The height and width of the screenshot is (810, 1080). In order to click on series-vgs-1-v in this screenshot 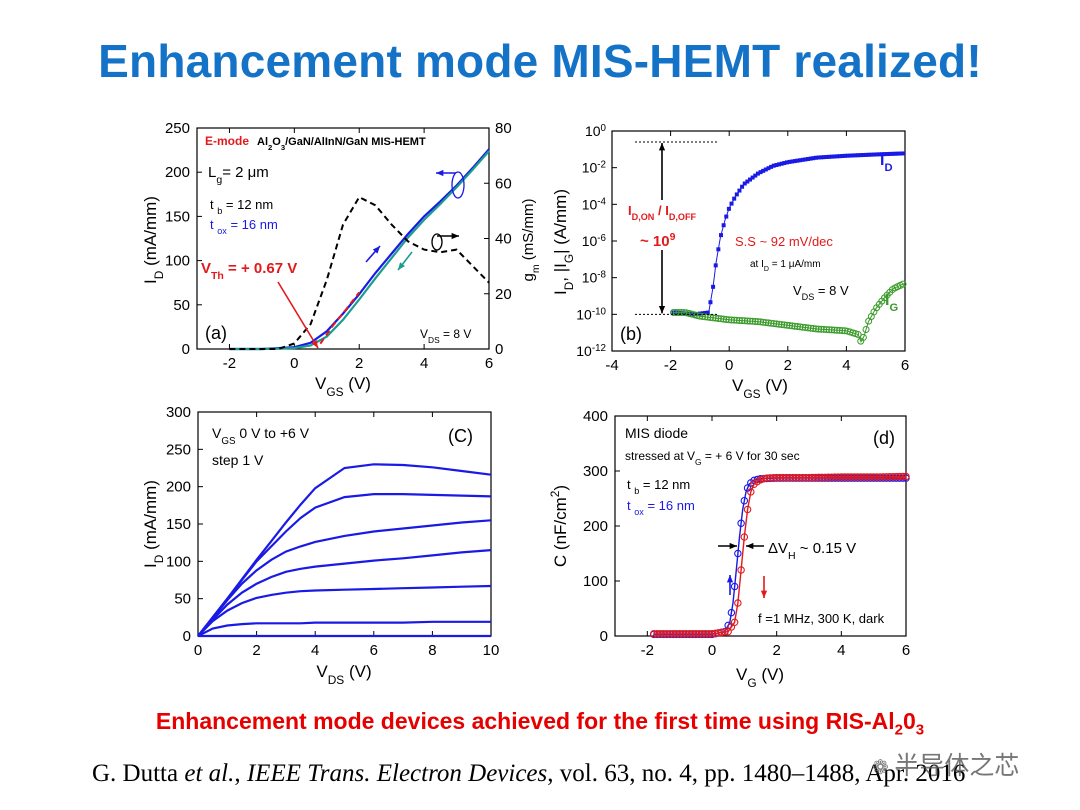, I will do `click(344, 628)`.